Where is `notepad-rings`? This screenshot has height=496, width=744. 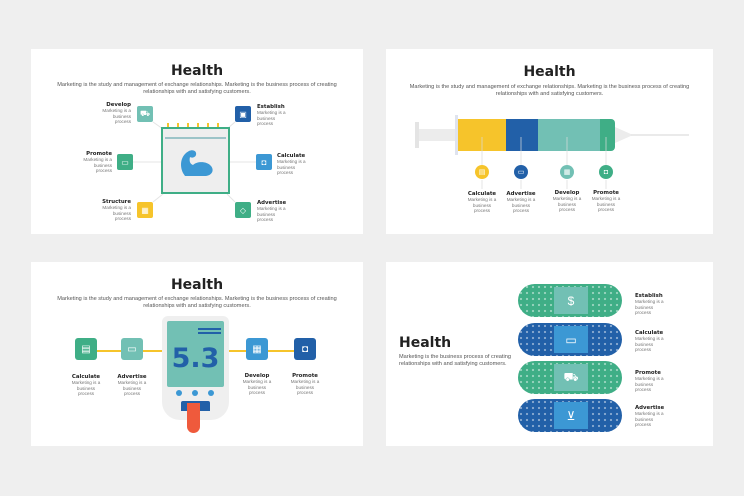 notepad-rings is located at coordinates (196, 125).